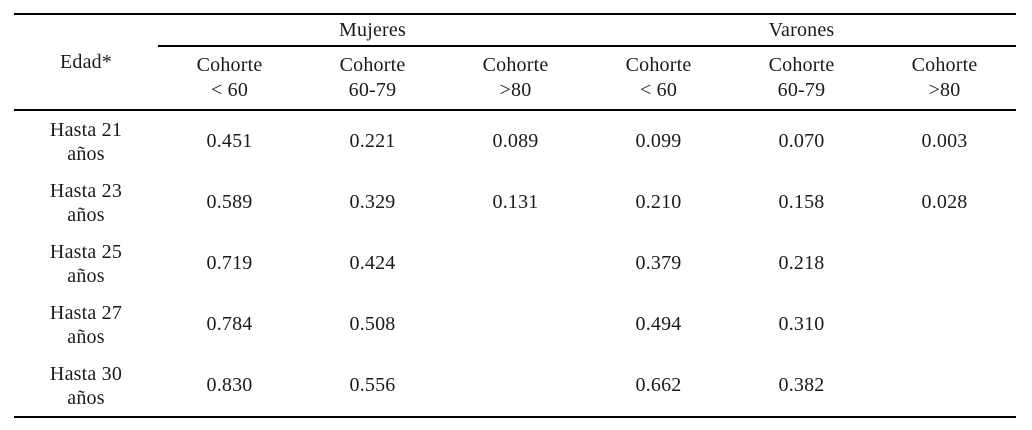 The height and width of the screenshot is (430, 1032). I want to click on table-cell: 0.451, so click(229, 141).